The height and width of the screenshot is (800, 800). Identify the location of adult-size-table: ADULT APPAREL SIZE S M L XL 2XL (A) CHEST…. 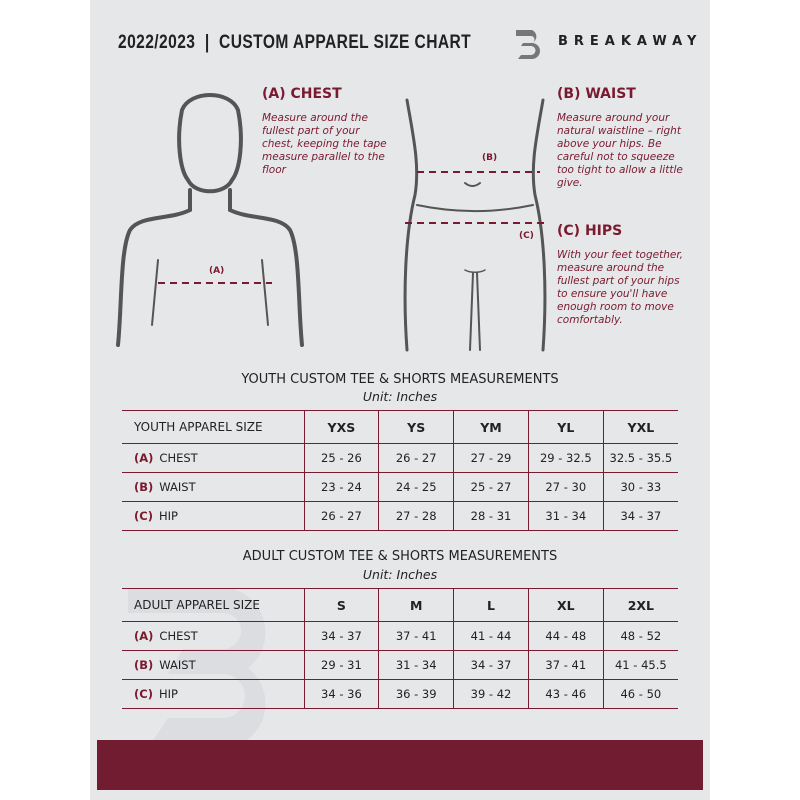
(400, 648).